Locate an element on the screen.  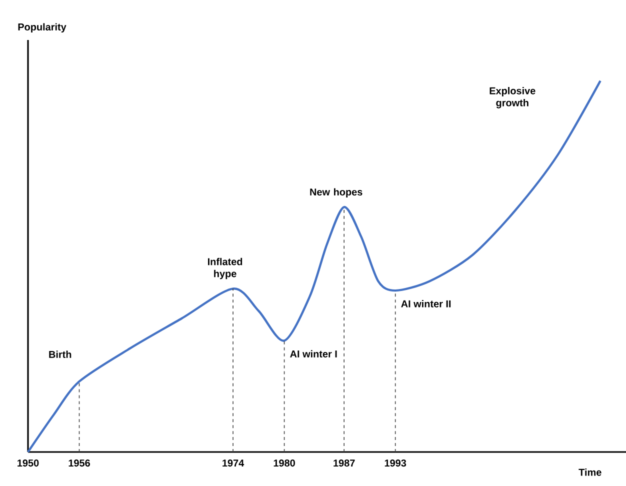
annotation: Birth is located at coordinates (60, 354).